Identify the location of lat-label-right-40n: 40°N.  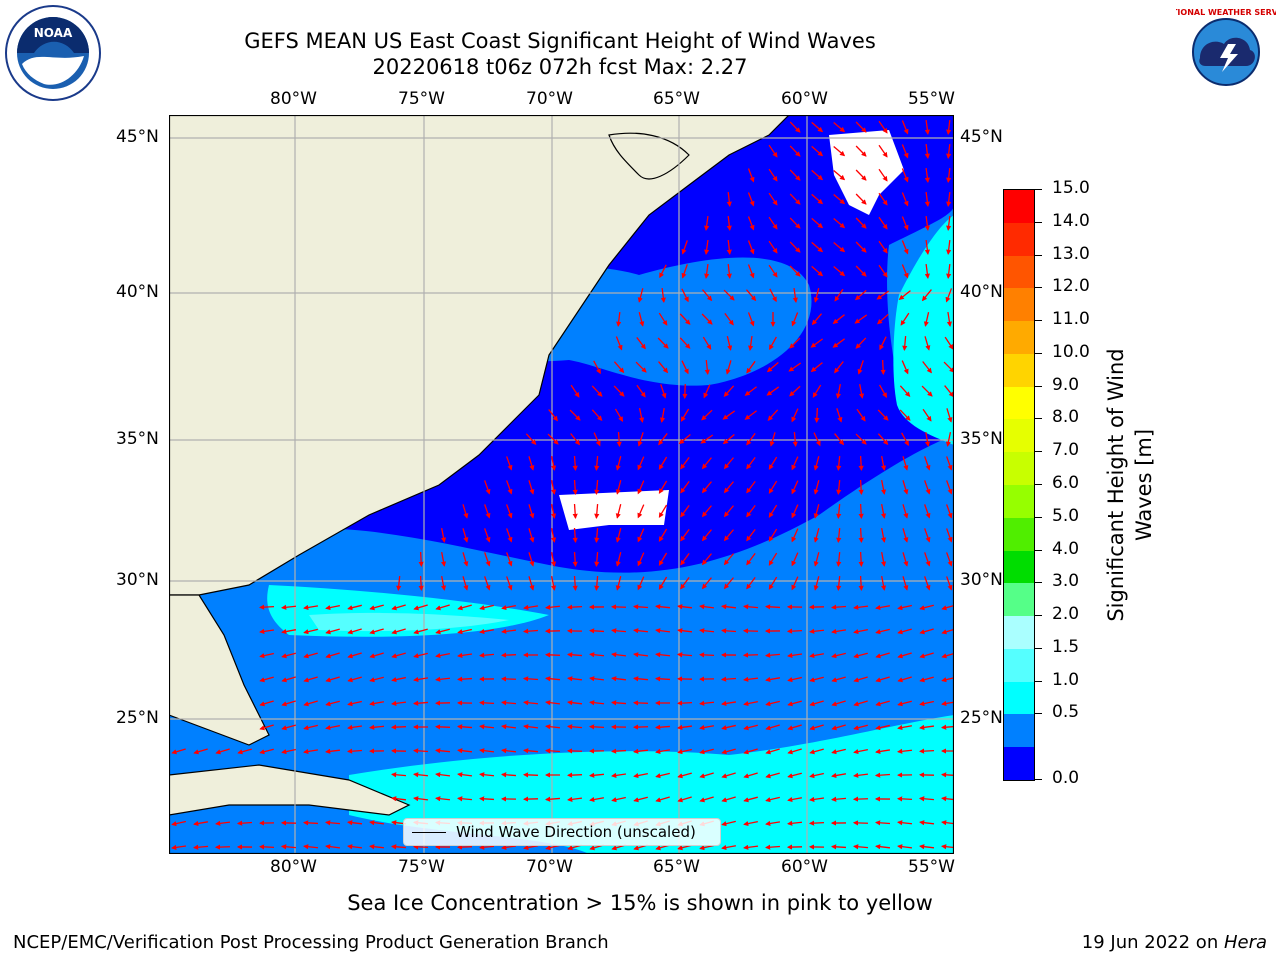
(981, 292).